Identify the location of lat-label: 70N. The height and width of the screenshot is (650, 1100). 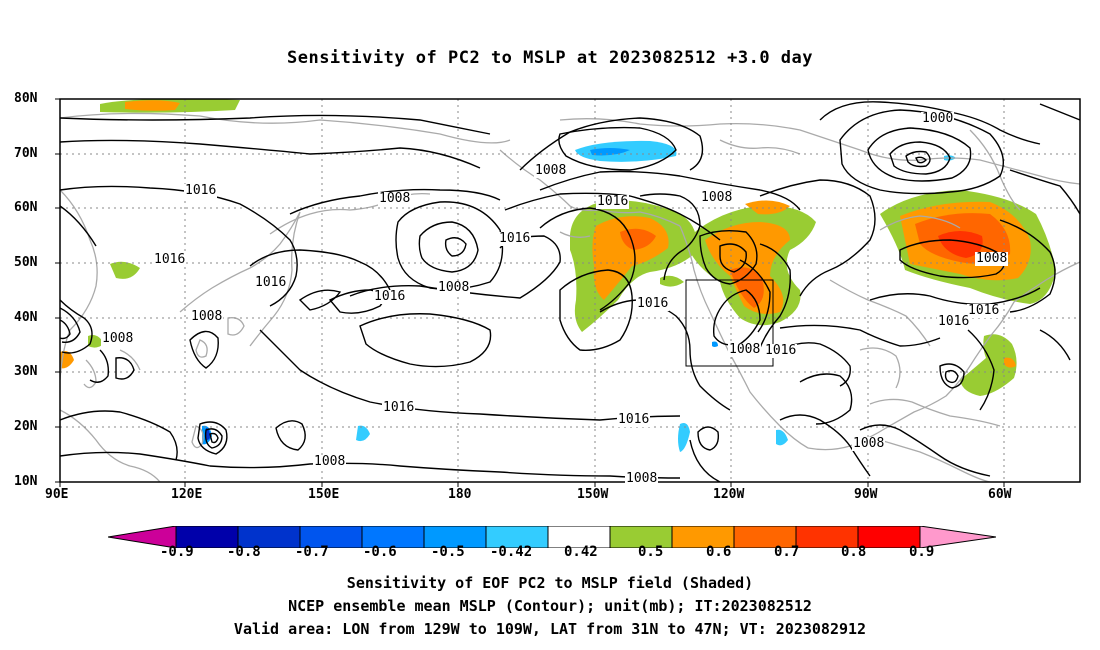
(26, 153).